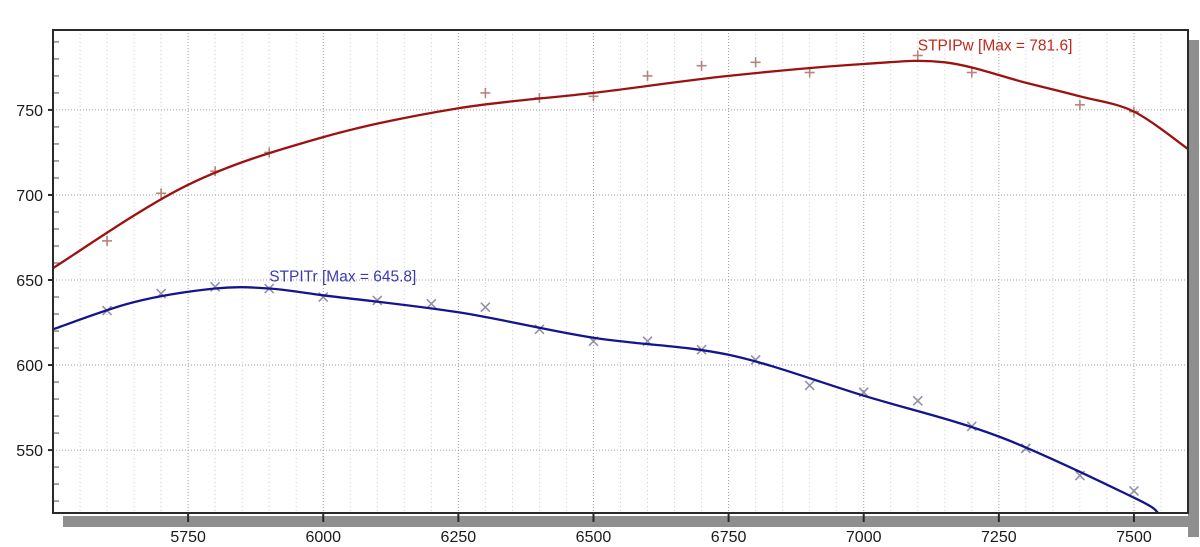 This screenshot has width=1200, height=547. What do you see at coordinates (188, 537) in the screenshot?
I see `x-tick-label: 5750` at bounding box center [188, 537].